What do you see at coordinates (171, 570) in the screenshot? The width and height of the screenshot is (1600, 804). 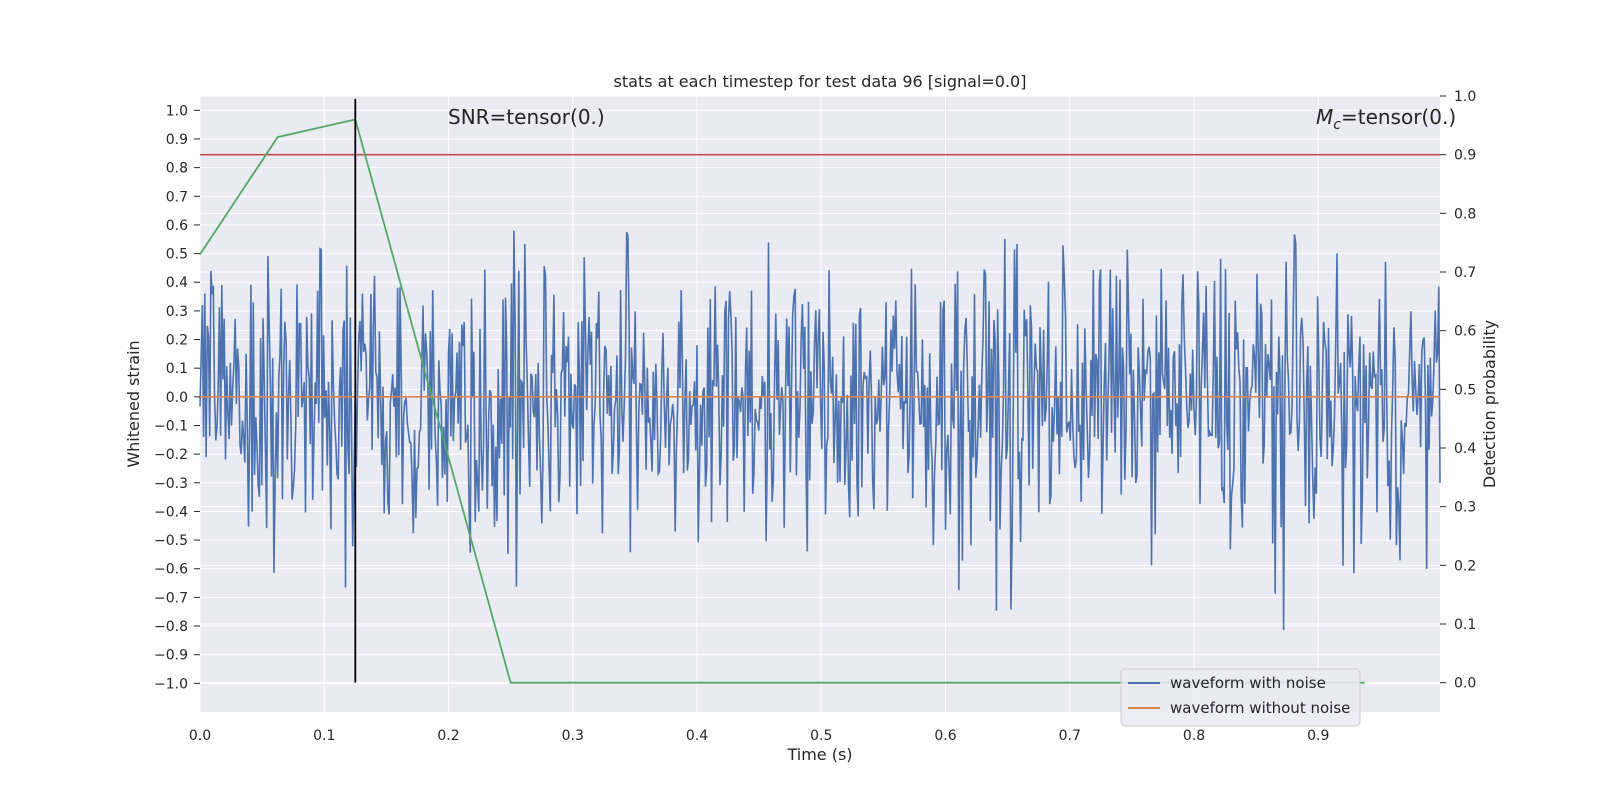 I see `y-tick-label-left: −0.6` at bounding box center [171, 570].